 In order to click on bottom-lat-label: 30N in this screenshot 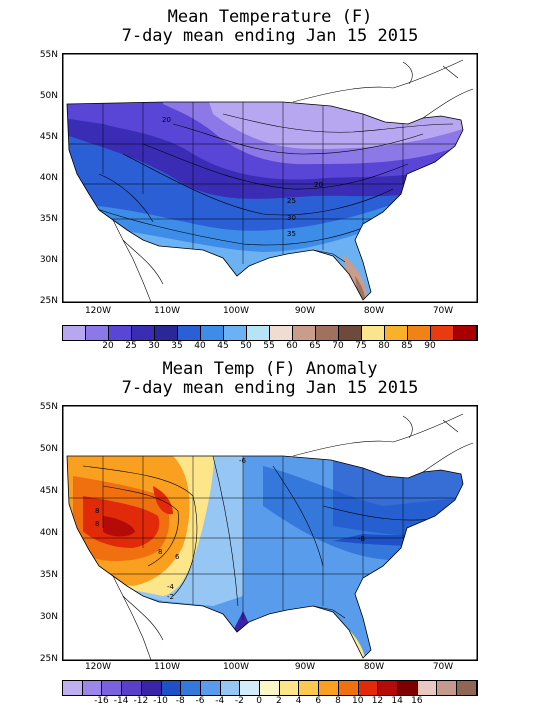, I will do `click(48, 617)`.